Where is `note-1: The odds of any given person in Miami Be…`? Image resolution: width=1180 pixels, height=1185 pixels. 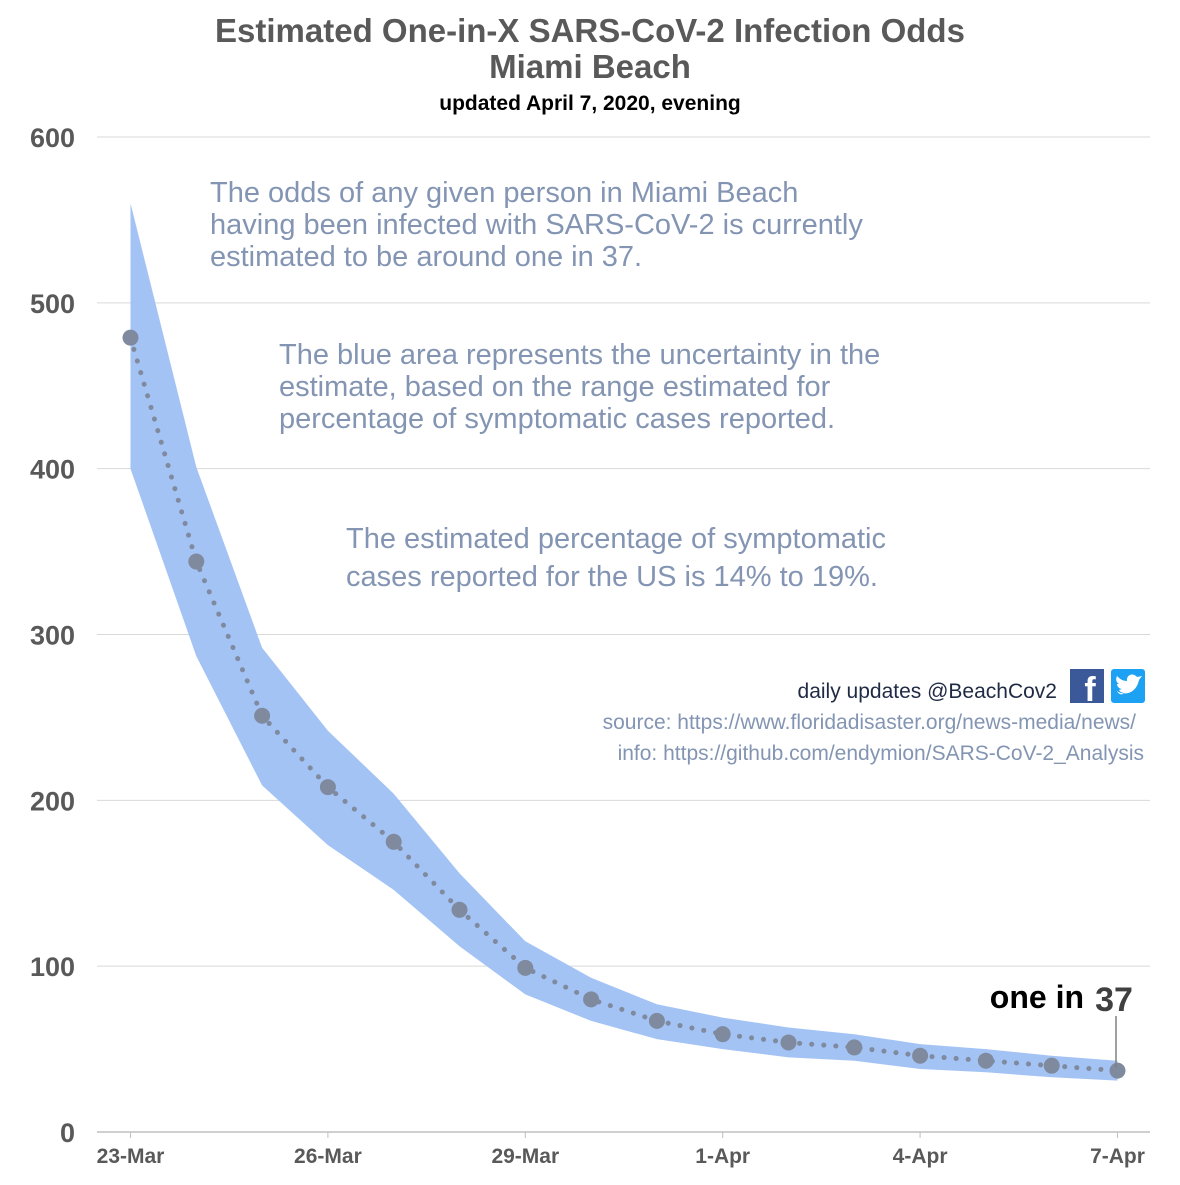
note-1: The odds of any given person in Miami Be… is located at coordinates (536, 225).